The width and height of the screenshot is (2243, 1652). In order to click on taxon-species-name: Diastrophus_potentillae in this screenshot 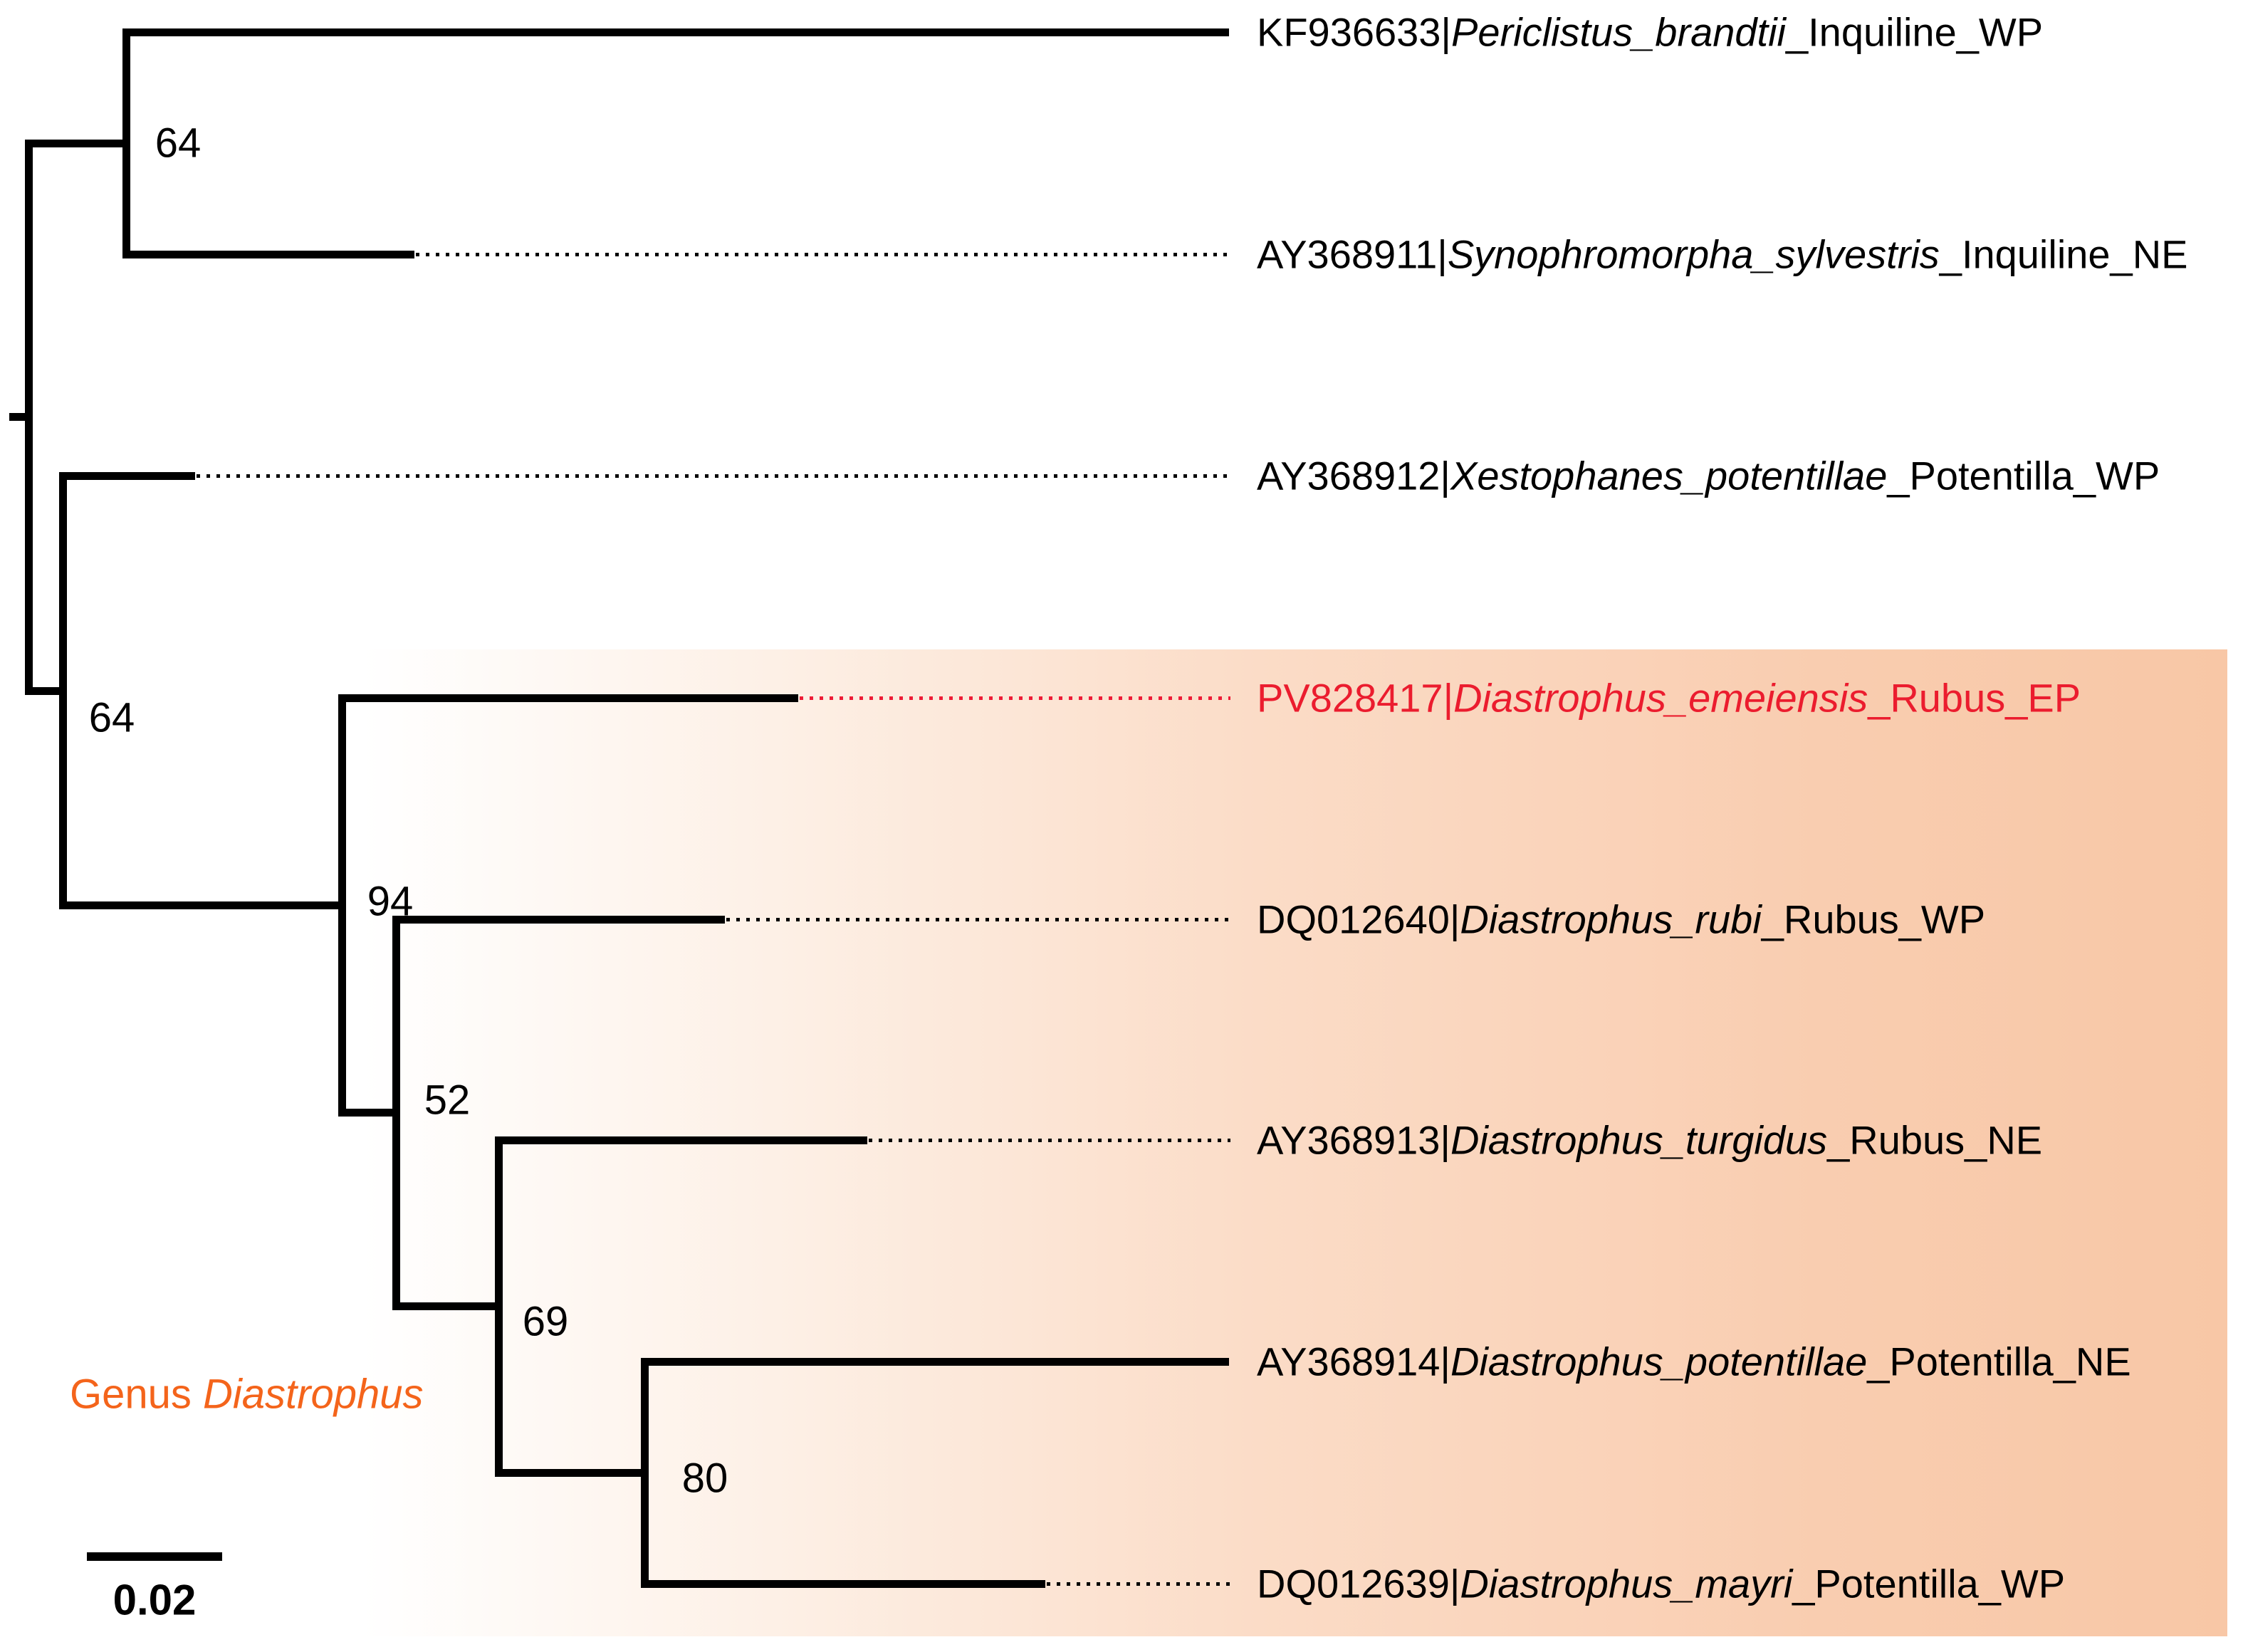, I will do `click(1659, 1361)`.